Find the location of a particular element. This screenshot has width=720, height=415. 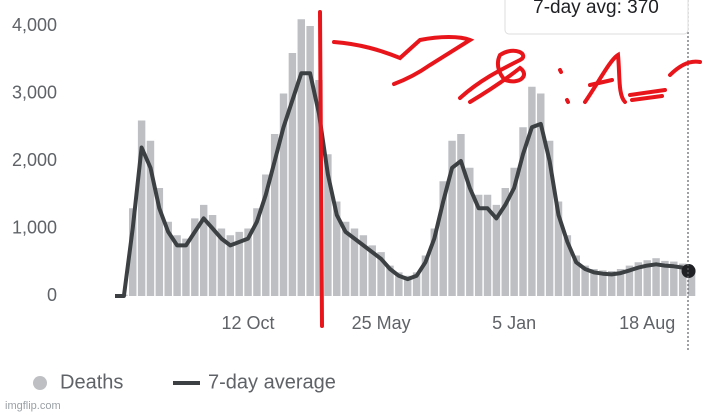

legend-label: Deaths is located at coordinates (91, 382).